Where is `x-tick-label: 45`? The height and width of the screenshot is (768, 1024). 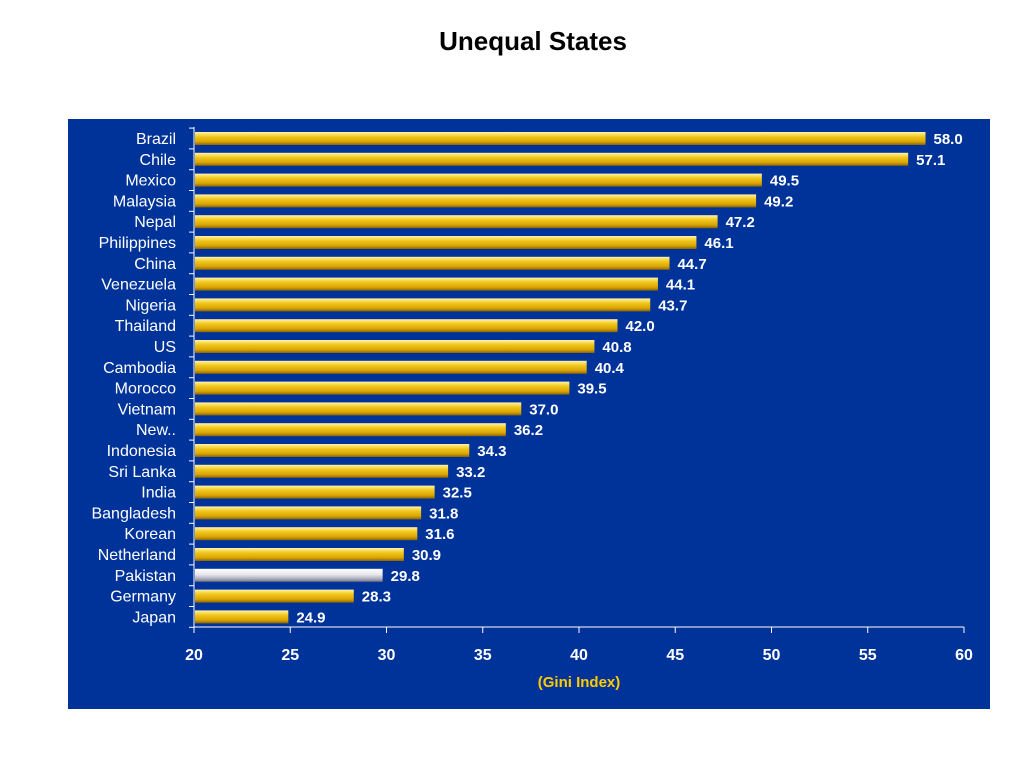
x-tick-label: 45 is located at coordinates (675, 655).